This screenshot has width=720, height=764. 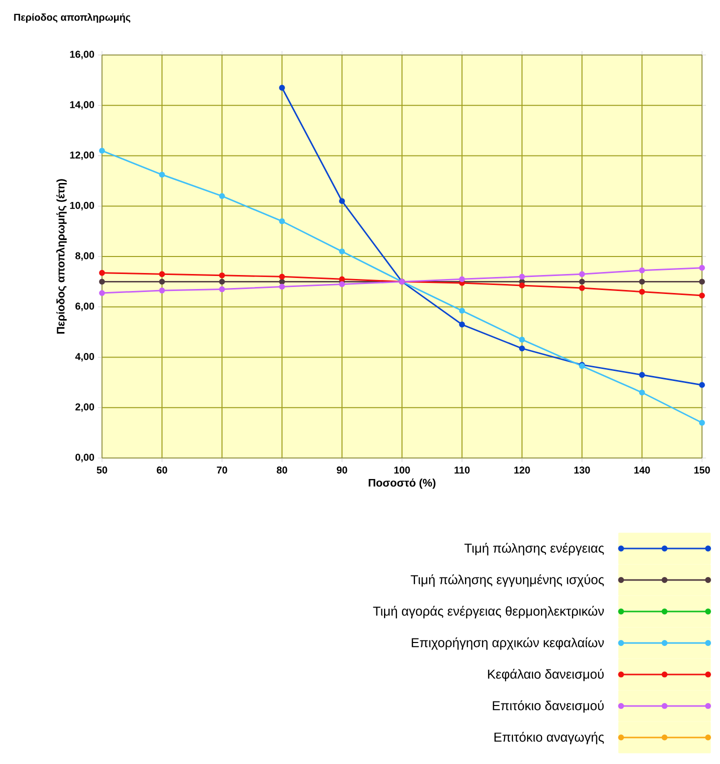 I want to click on y-tick-label: 2,00, so click(x=84, y=407).